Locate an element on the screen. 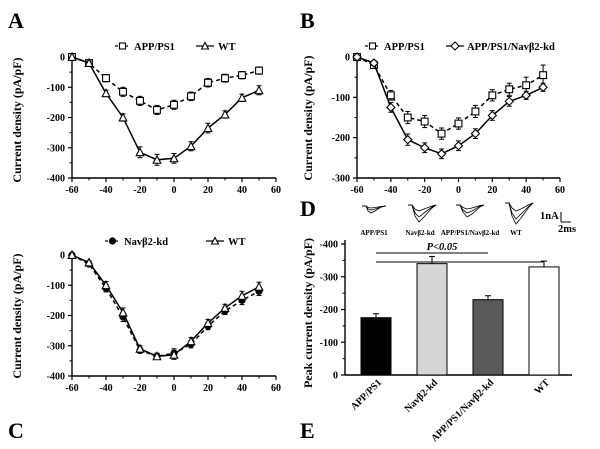 The image size is (600, 449). panel-b-series-0-line is located at coordinates (450, 95).